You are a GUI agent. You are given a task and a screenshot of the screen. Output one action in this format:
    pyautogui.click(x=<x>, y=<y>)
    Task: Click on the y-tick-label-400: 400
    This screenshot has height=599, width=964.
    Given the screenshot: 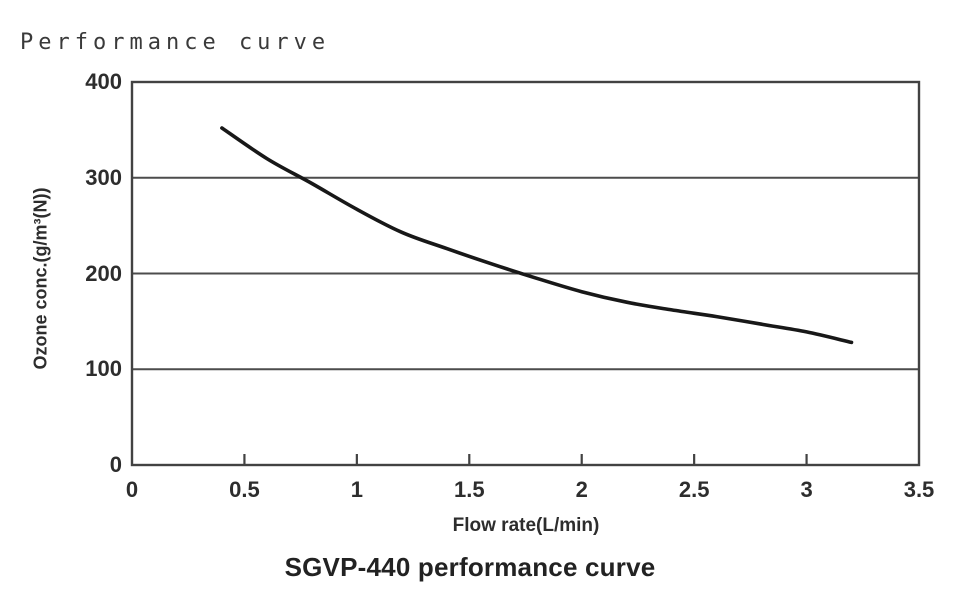 What is the action you would take?
    pyautogui.click(x=103, y=81)
    